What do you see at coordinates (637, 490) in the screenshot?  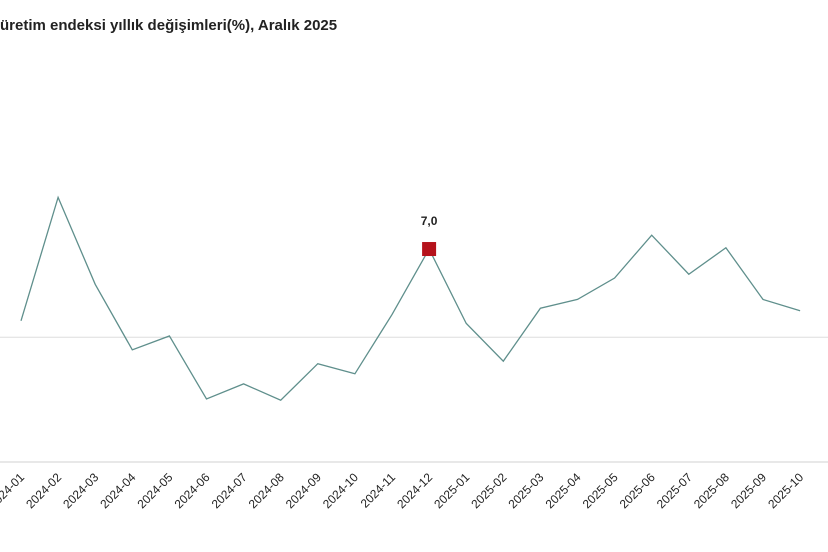 I see `x-tick-label: 2025-06` at bounding box center [637, 490].